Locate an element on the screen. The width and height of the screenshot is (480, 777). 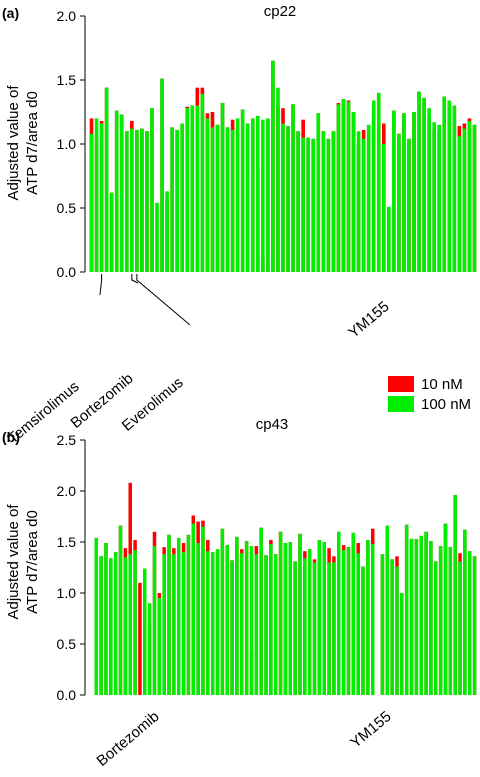
annotation-line is located at coordinates (135, 279).